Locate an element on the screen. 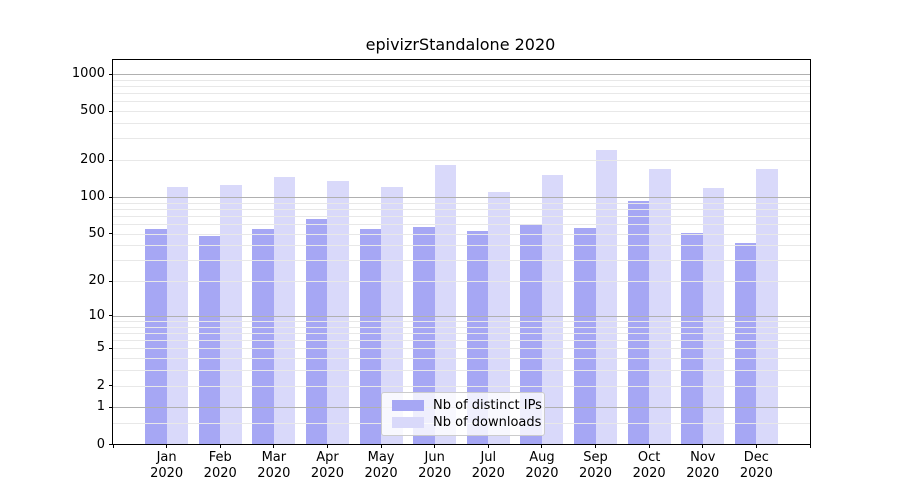 This screenshot has height=500, width=900. bar-distinct-ips-aug is located at coordinates (531, 334).